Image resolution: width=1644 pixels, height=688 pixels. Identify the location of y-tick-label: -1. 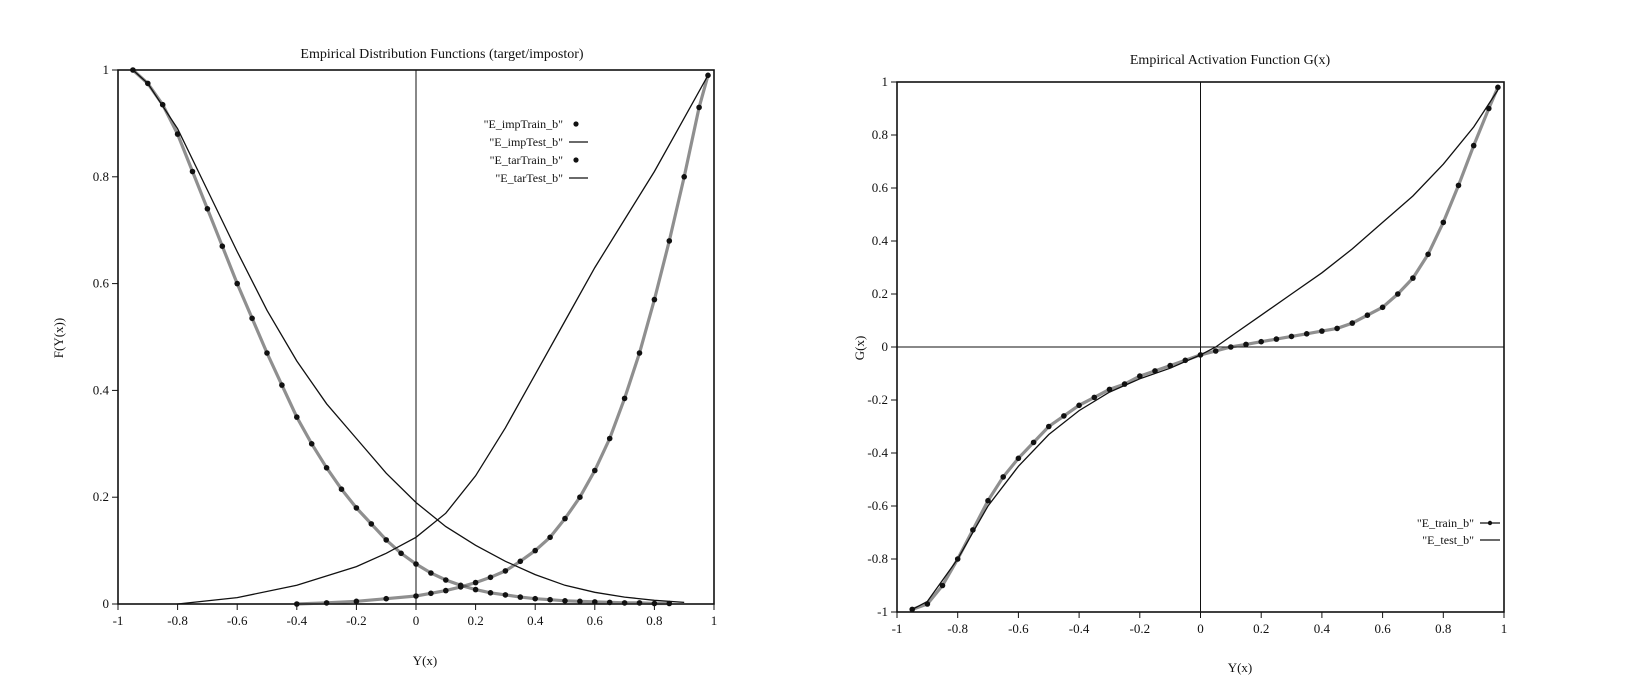
(882, 611).